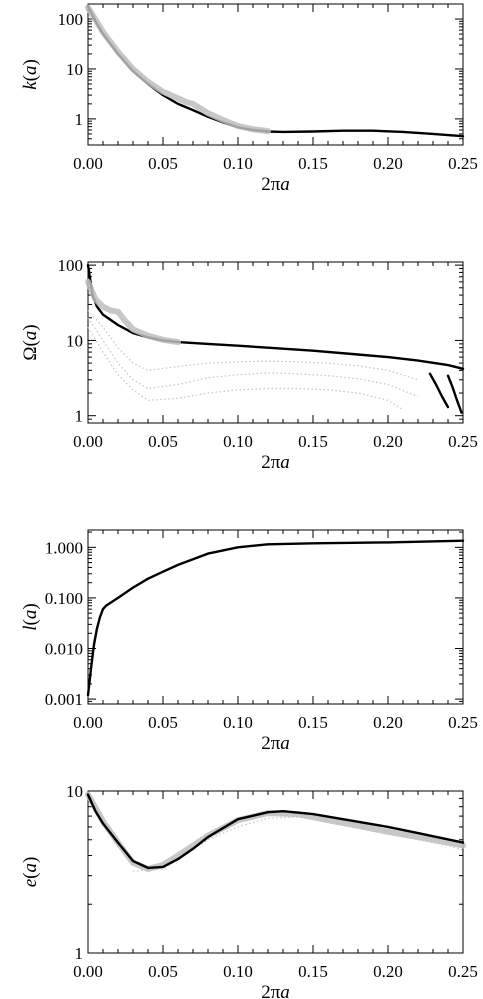 Image resolution: width=483 pixels, height=999 pixels. What do you see at coordinates (30, 616) in the screenshot?
I see `y-axis-label: l(a)` at bounding box center [30, 616].